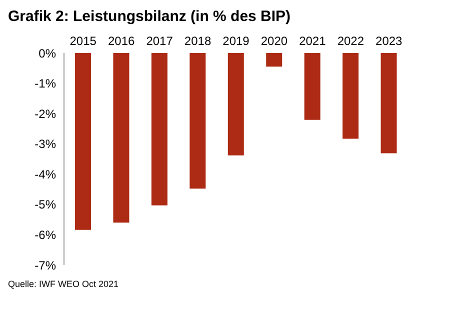 The image size is (449, 320). What do you see at coordinates (160, 41) in the screenshot?
I see `x-tick-label: 2017` at bounding box center [160, 41].